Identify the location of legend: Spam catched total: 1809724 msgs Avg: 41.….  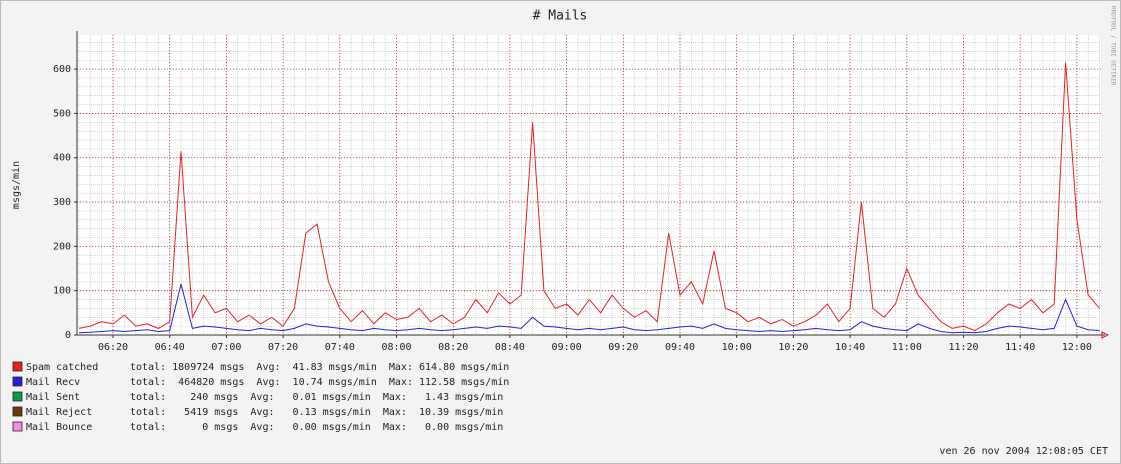
(260, 397).